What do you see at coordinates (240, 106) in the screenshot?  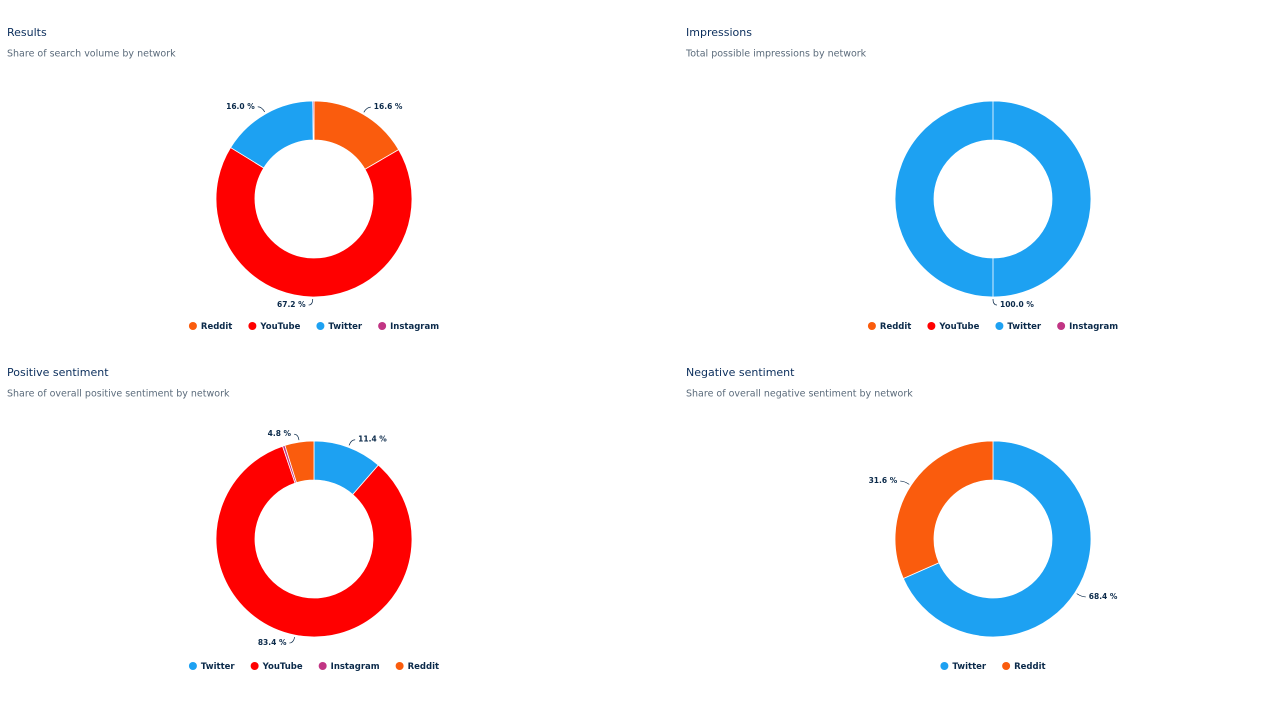 I see `data-label: 16.0 %` at bounding box center [240, 106].